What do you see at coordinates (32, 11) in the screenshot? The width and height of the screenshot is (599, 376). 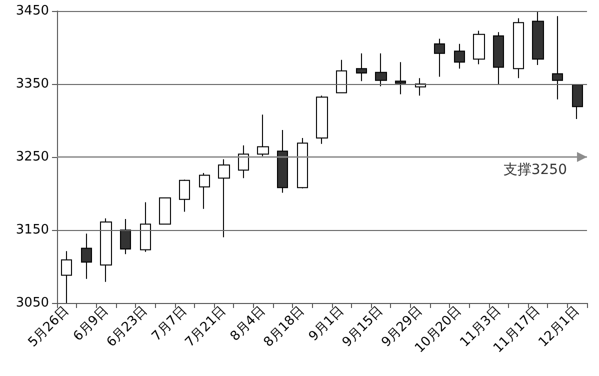 I see `y-tick-label: 3450` at bounding box center [32, 11].